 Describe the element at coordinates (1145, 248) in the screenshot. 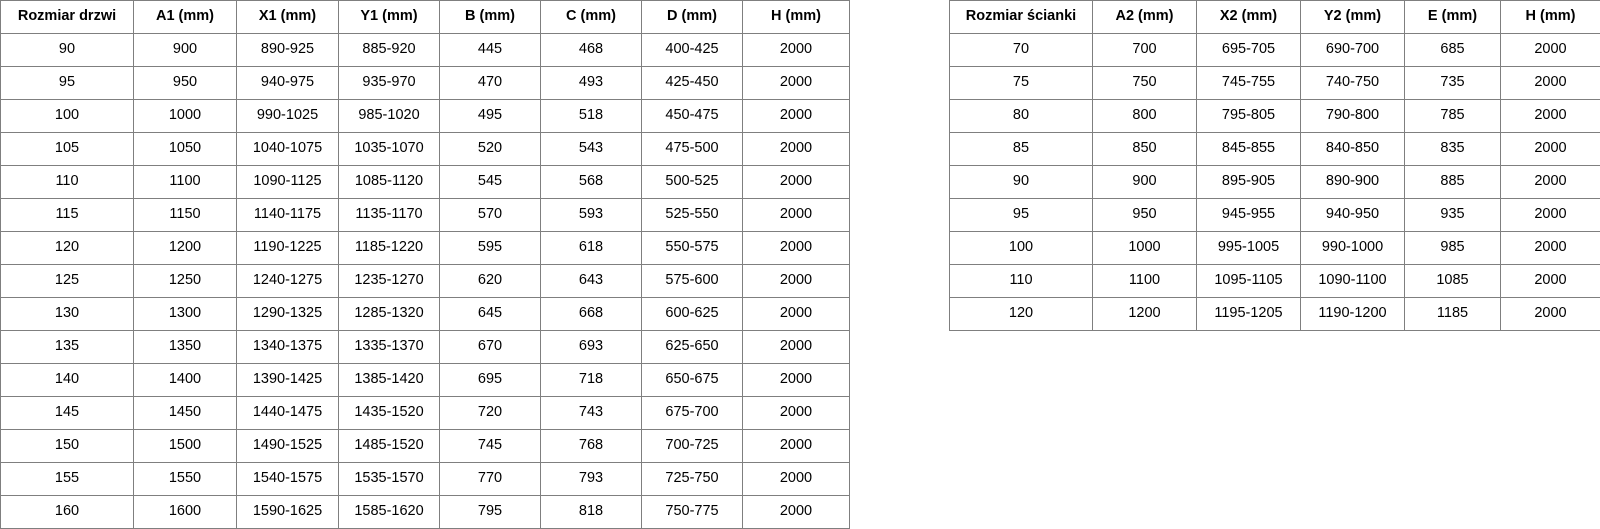

I see `table-cell: 1000` at that location.